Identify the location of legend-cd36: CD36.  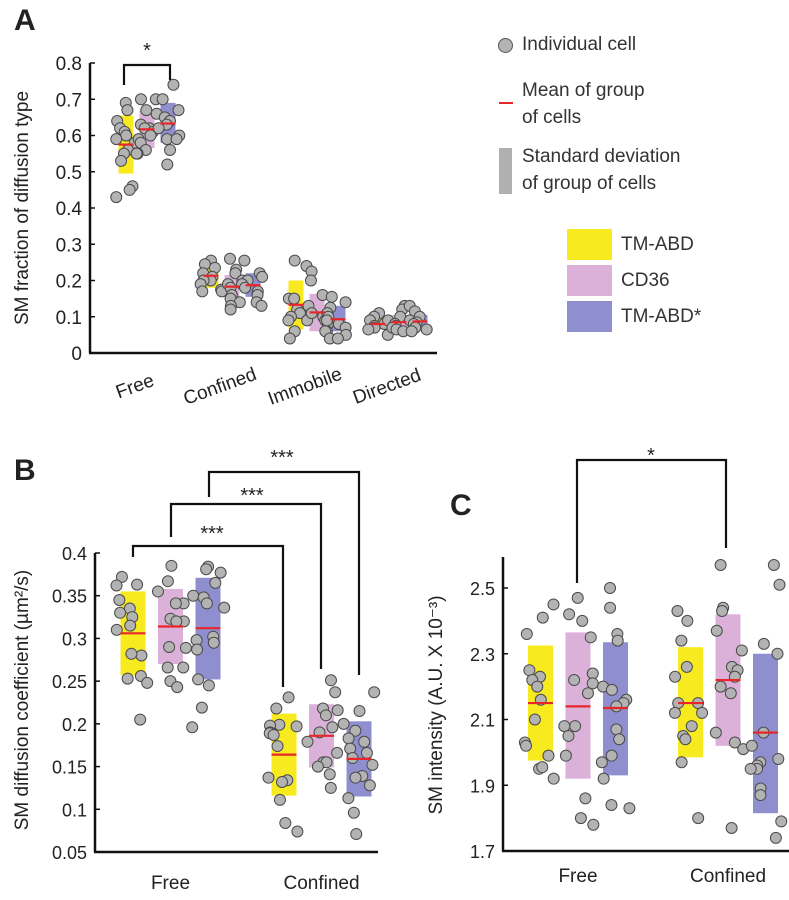
(645, 280).